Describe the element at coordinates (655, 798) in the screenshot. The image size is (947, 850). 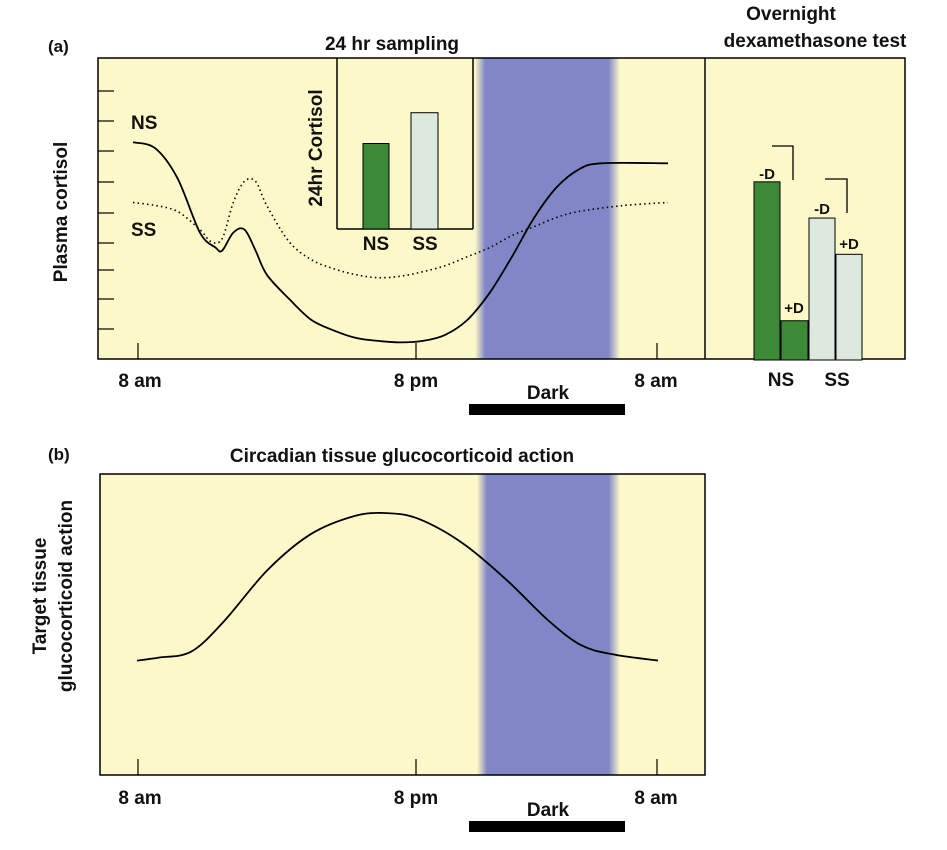
I see `panel-b-xtick-8am-end: 8 am` at that location.